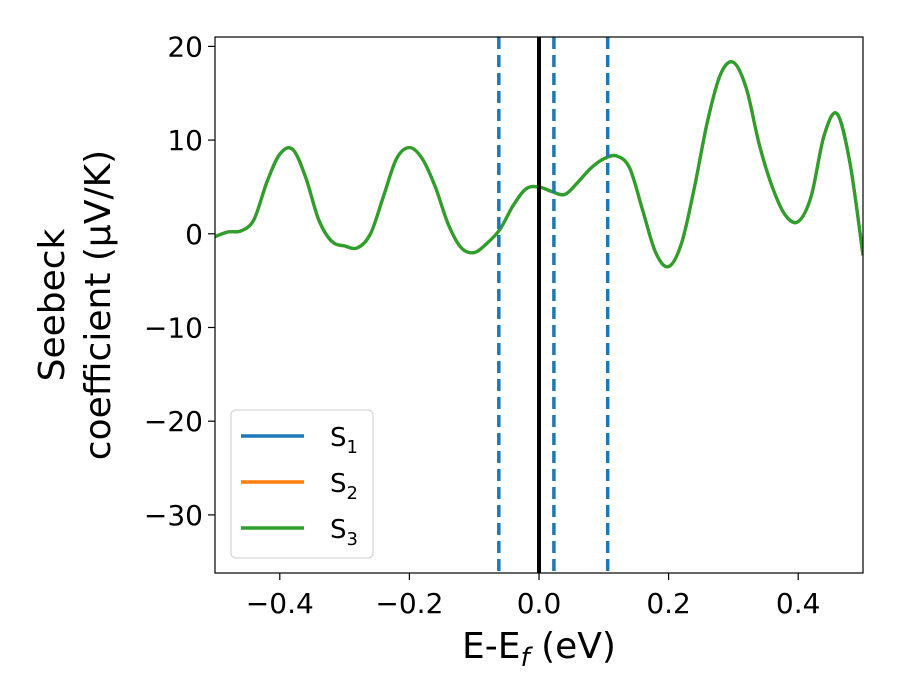 This screenshot has height=700, width=900. What do you see at coordinates (173, 421) in the screenshot?
I see `y-tick-label: −20` at bounding box center [173, 421].